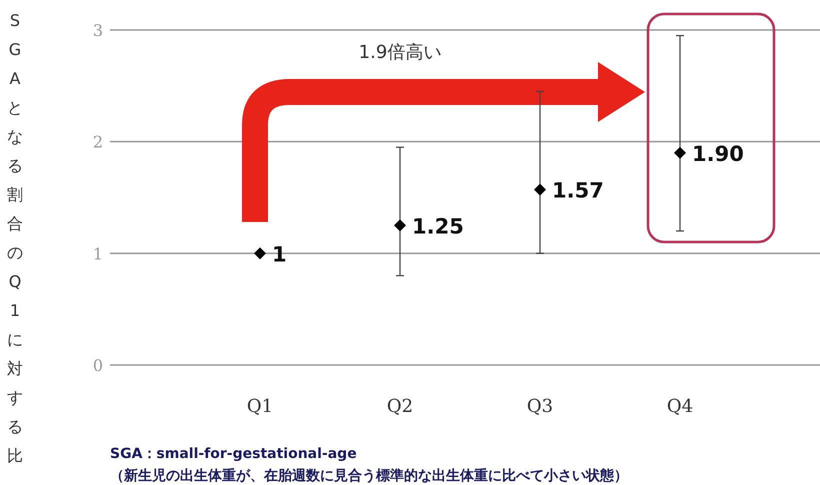 The width and height of the screenshot is (820, 485). I want to click on y-tick-label: 3, so click(98, 30).